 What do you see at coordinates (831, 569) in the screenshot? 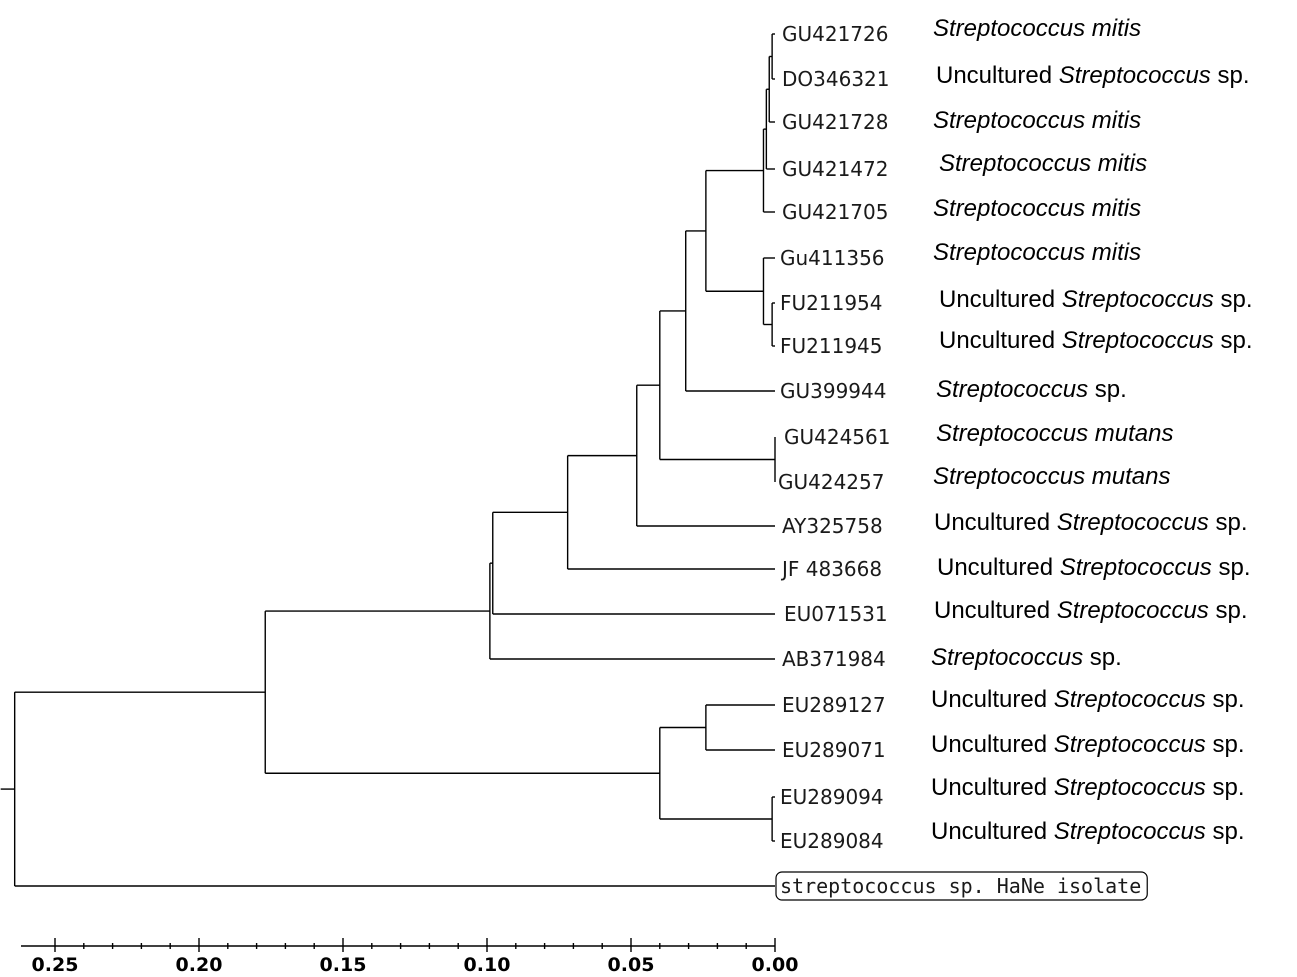
I see `accession-label: JF 483668` at bounding box center [831, 569].